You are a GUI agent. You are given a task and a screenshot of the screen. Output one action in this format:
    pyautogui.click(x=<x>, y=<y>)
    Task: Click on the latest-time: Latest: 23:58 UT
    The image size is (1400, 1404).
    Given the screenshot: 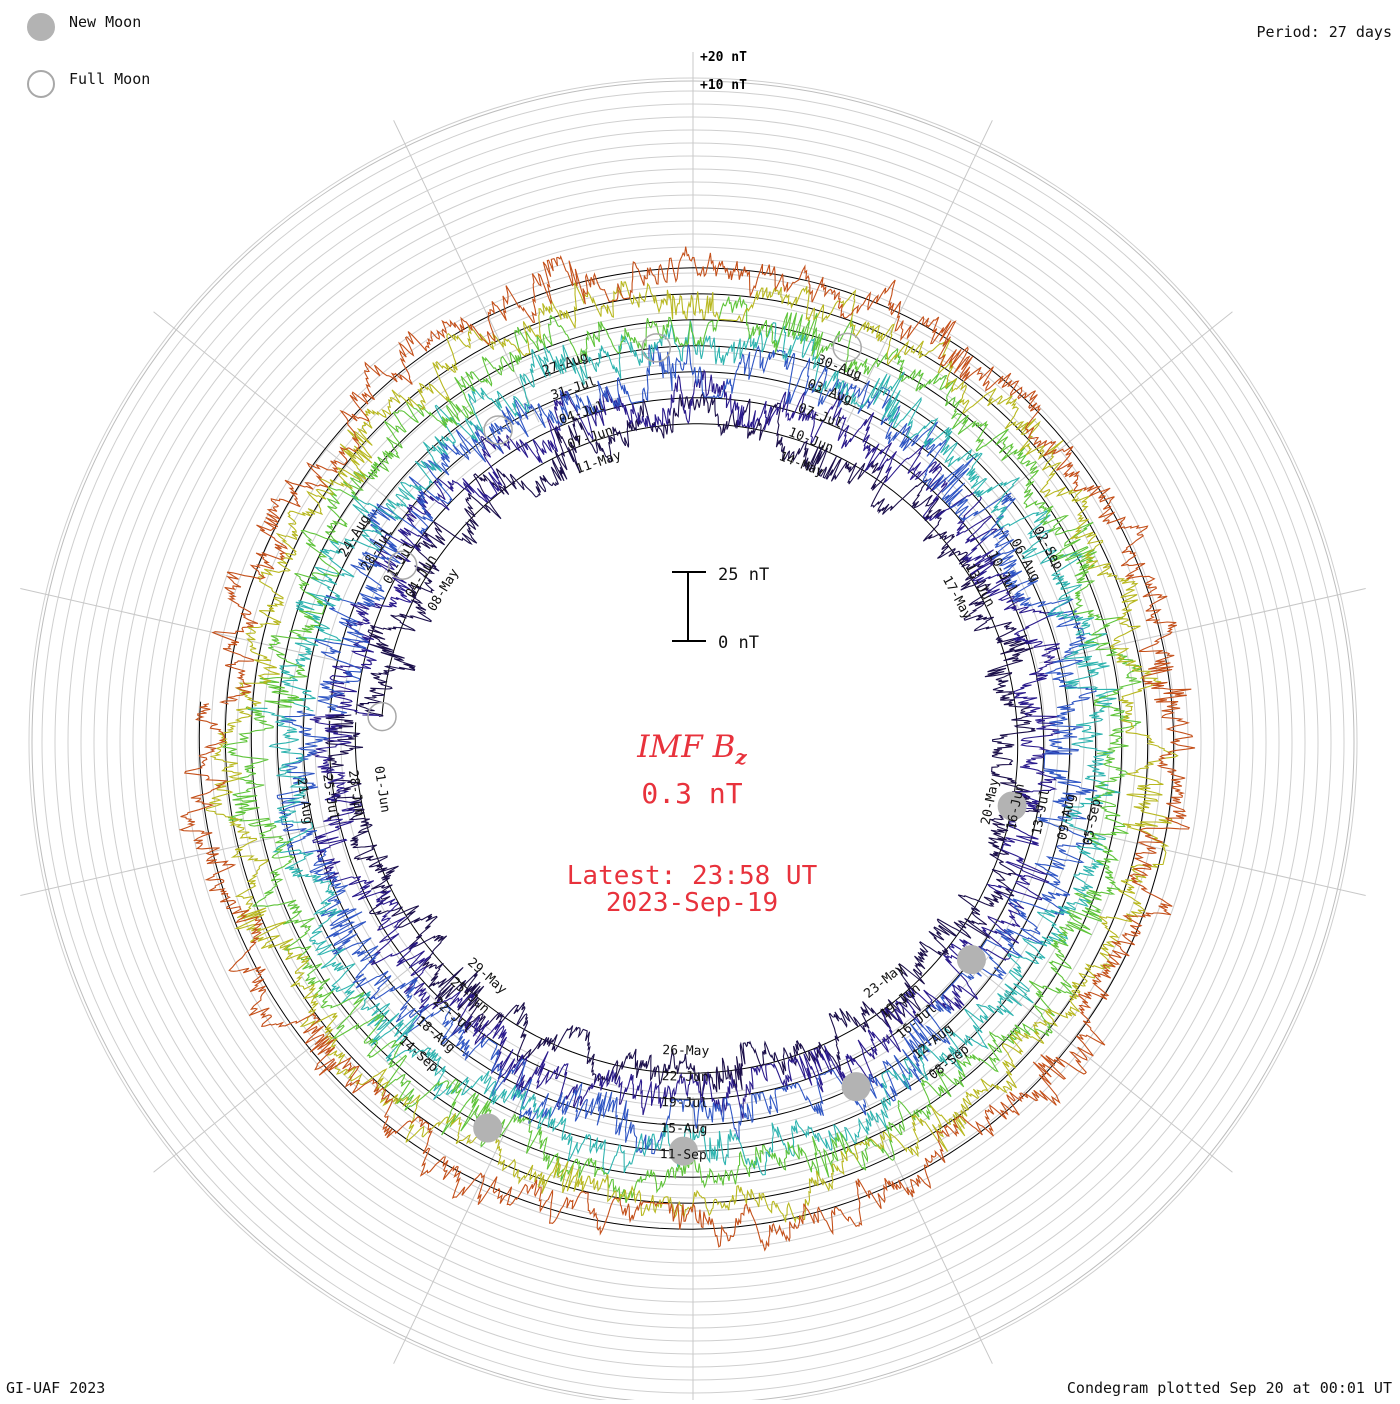 What is the action you would take?
    pyautogui.click(x=692, y=876)
    